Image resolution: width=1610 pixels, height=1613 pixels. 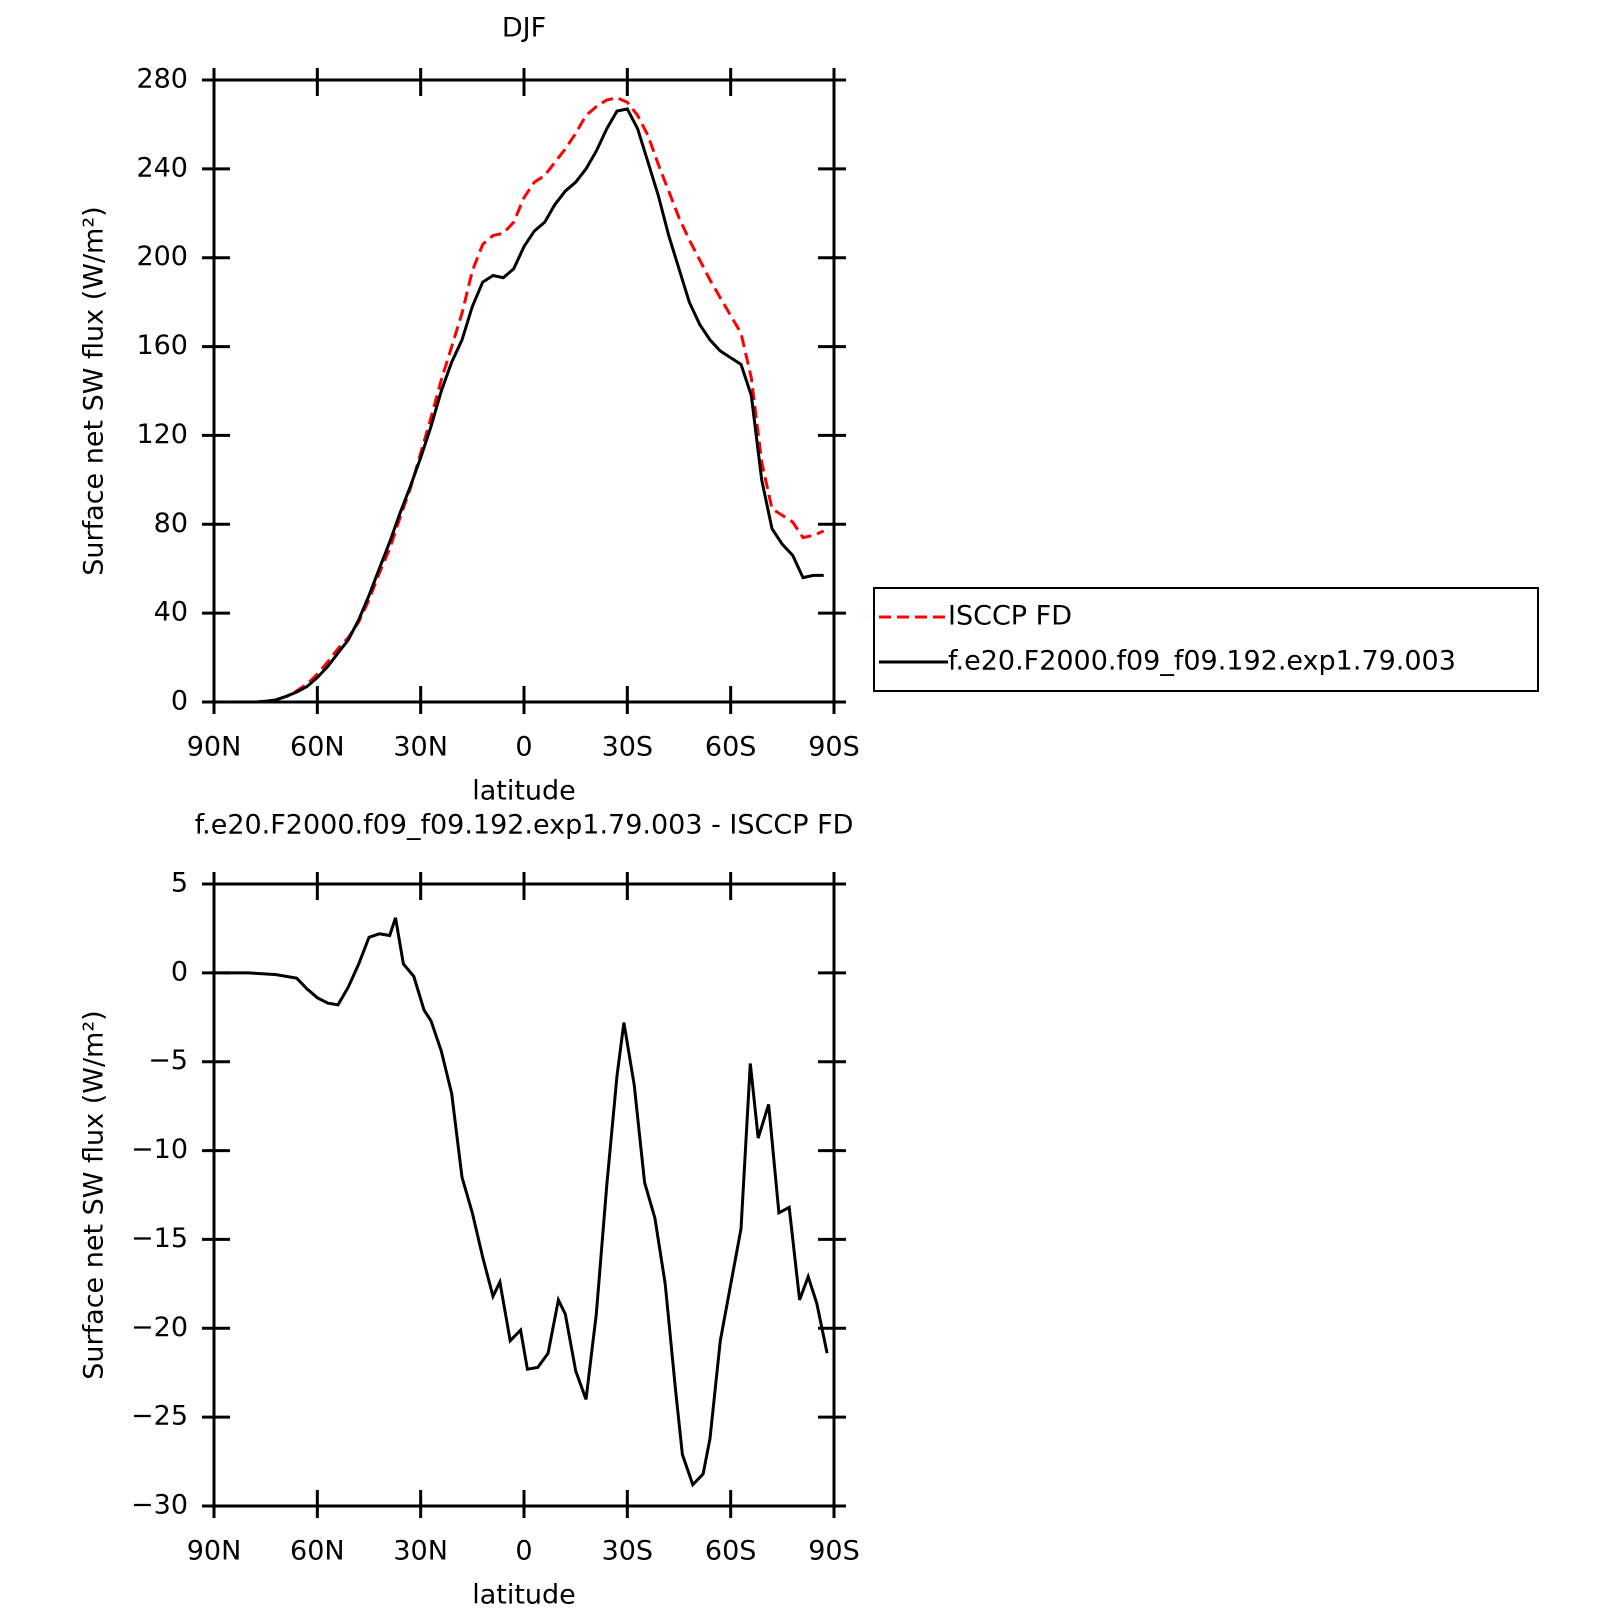 What do you see at coordinates (171, 612) in the screenshot?
I see `y-tick-label: 40` at bounding box center [171, 612].